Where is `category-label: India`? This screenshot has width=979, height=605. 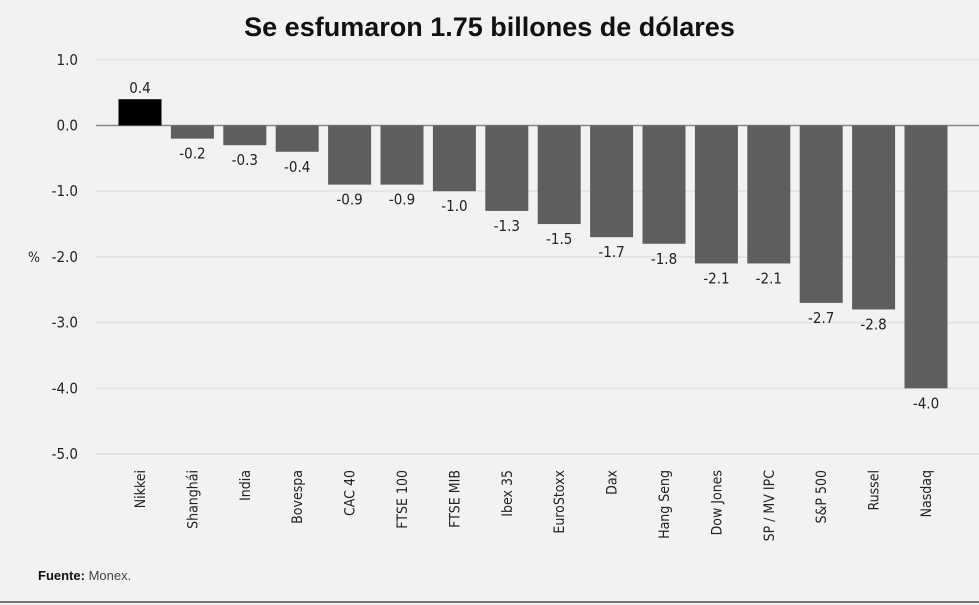 category-label: India is located at coordinates (246, 485).